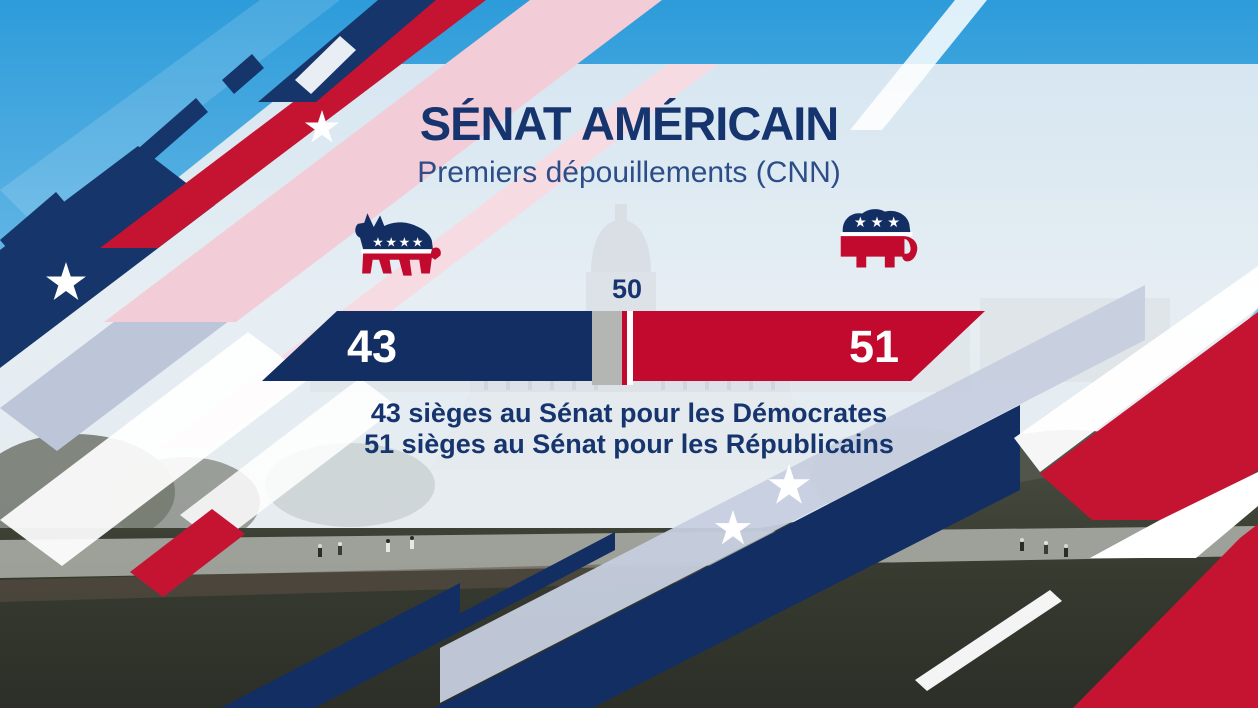 The width and height of the screenshot is (1258, 708). I want to click on subtitle: Premiers dépouillements (CNN), so click(629, 172).